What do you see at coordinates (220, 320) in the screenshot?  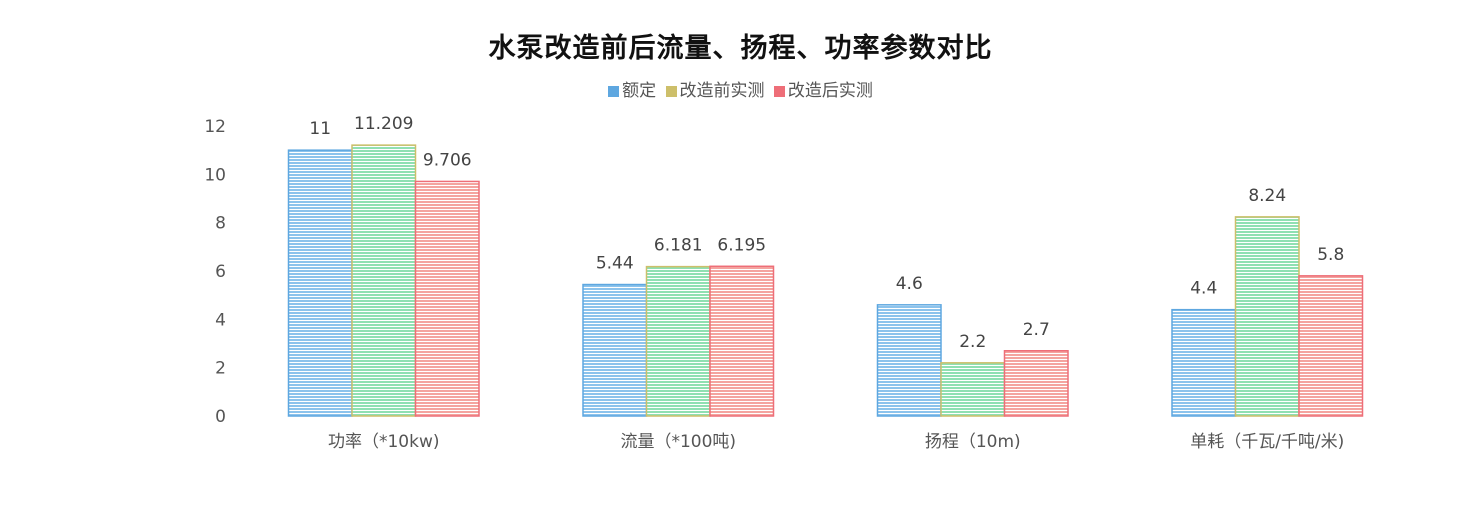 I see `y-tick-label: 4` at bounding box center [220, 320].